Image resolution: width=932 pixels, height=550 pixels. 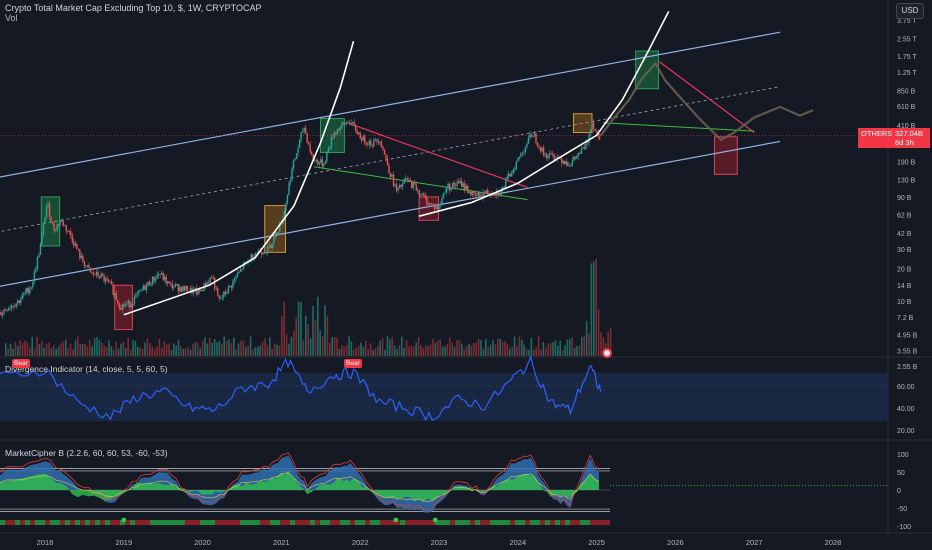 I want to click on price-axis-tick: 610 B, so click(x=906, y=107).